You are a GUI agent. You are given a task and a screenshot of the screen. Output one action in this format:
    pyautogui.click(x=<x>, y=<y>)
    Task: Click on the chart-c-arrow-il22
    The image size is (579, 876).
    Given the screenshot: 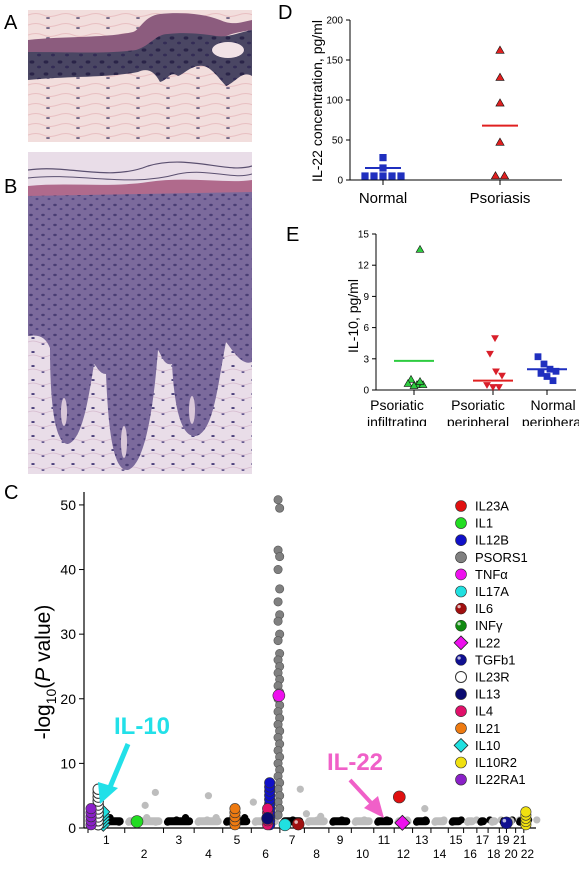 What is the action you would take?
    pyautogui.click(x=362, y=793)
    